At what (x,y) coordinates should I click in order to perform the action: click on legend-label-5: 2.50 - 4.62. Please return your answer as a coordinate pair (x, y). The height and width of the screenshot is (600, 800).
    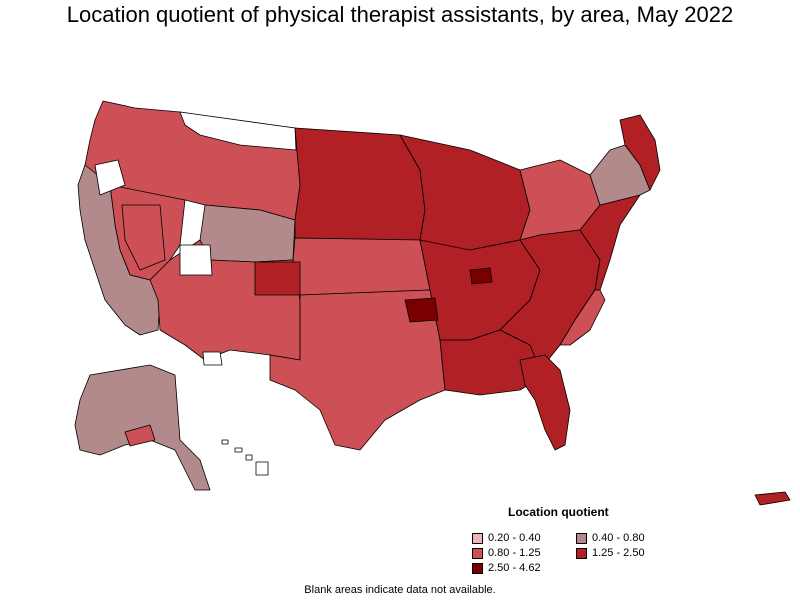
    Looking at the image, I should click on (514, 568).